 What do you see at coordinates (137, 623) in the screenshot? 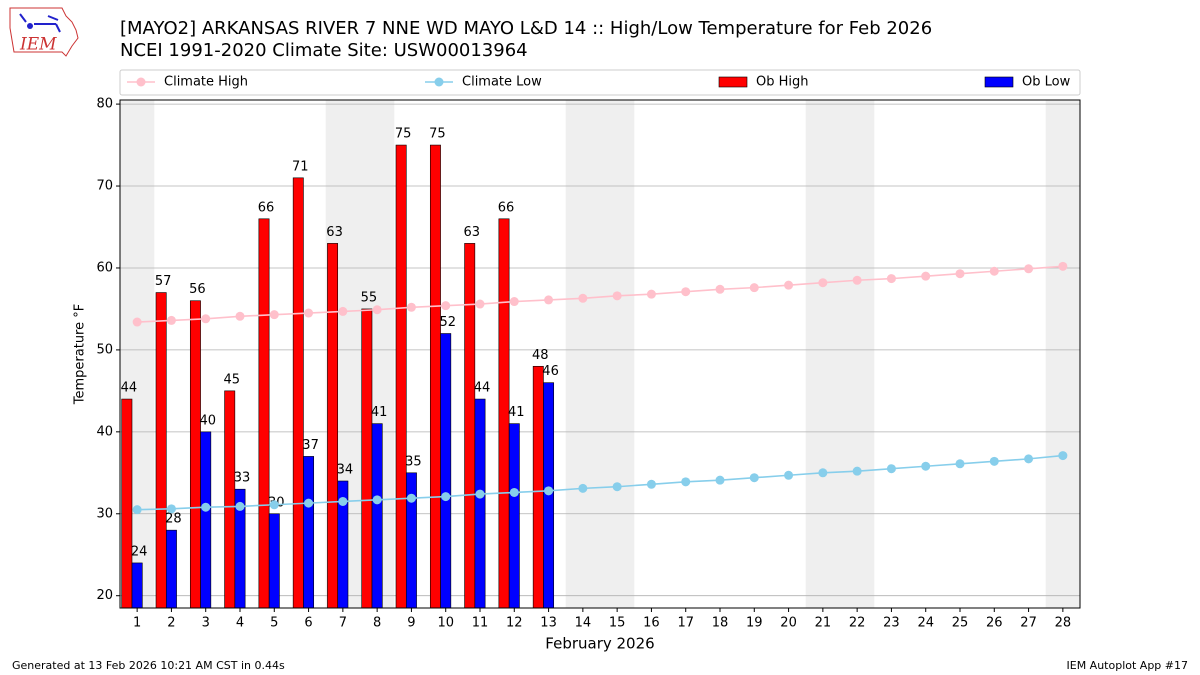
I see `x-tick-label: 1` at bounding box center [137, 623].